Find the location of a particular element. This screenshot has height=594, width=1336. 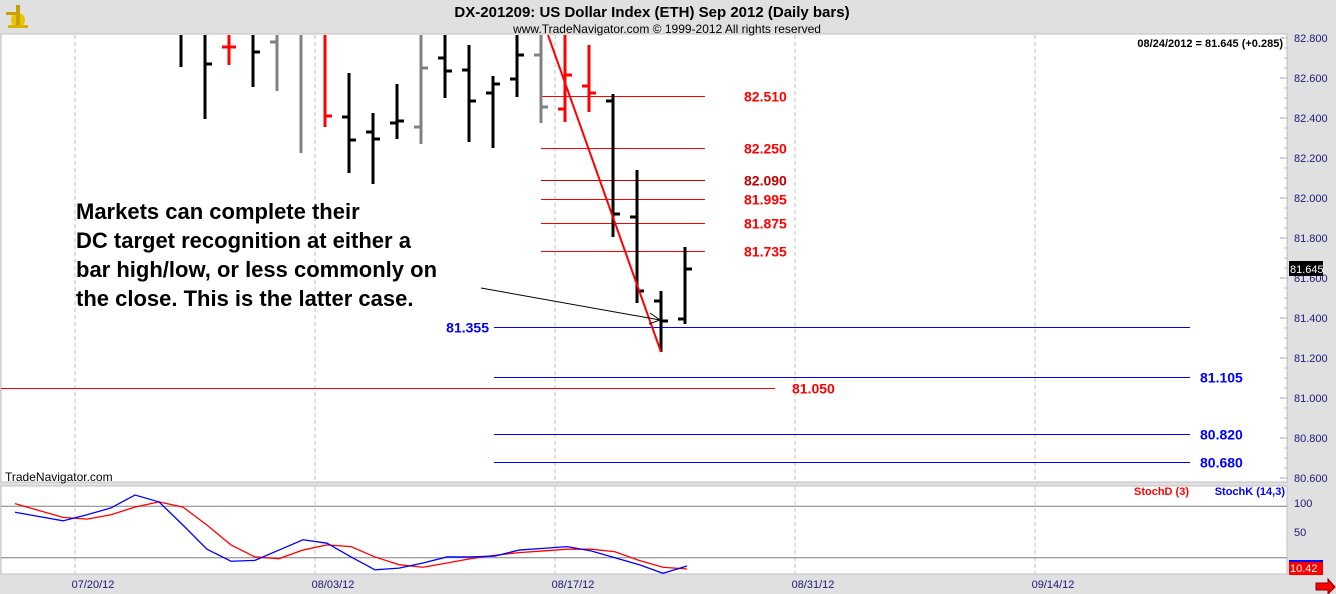

y-tick-label: 82.000 is located at coordinates (1311, 199).